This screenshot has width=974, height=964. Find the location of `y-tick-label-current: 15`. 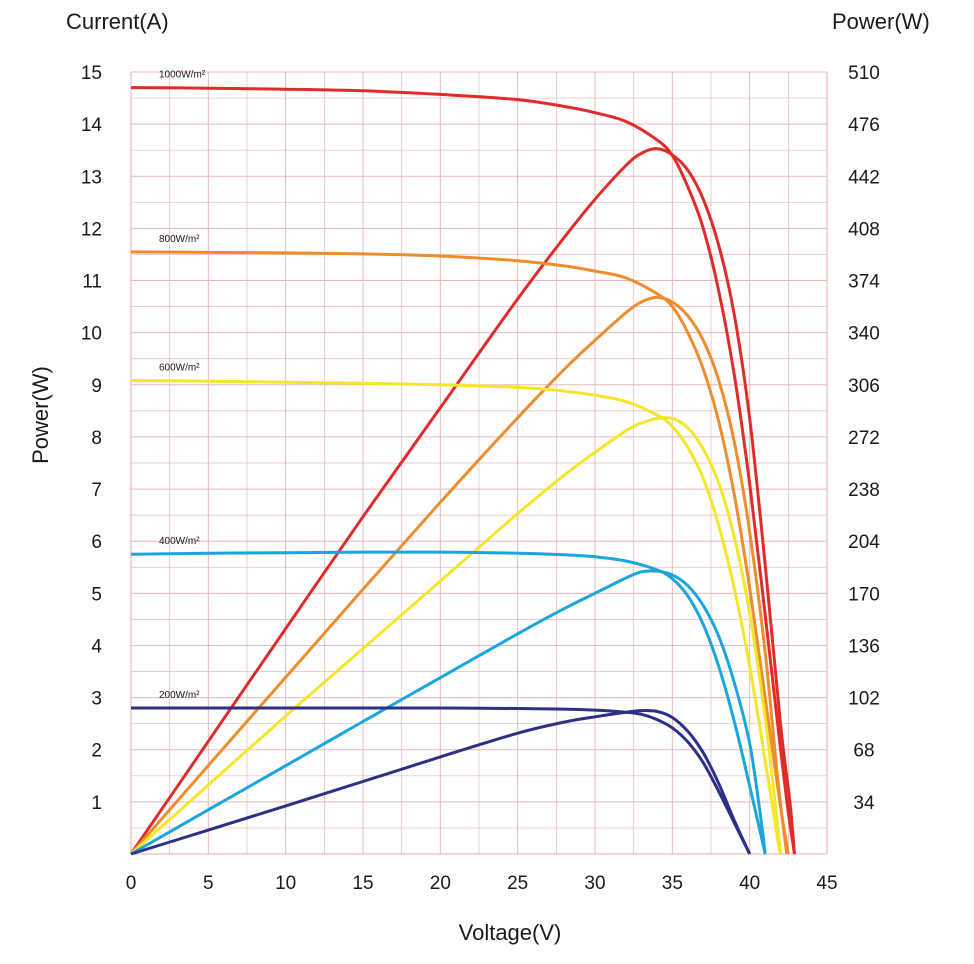

y-tick-label-current: 15 is located at coordinates (91, 73).